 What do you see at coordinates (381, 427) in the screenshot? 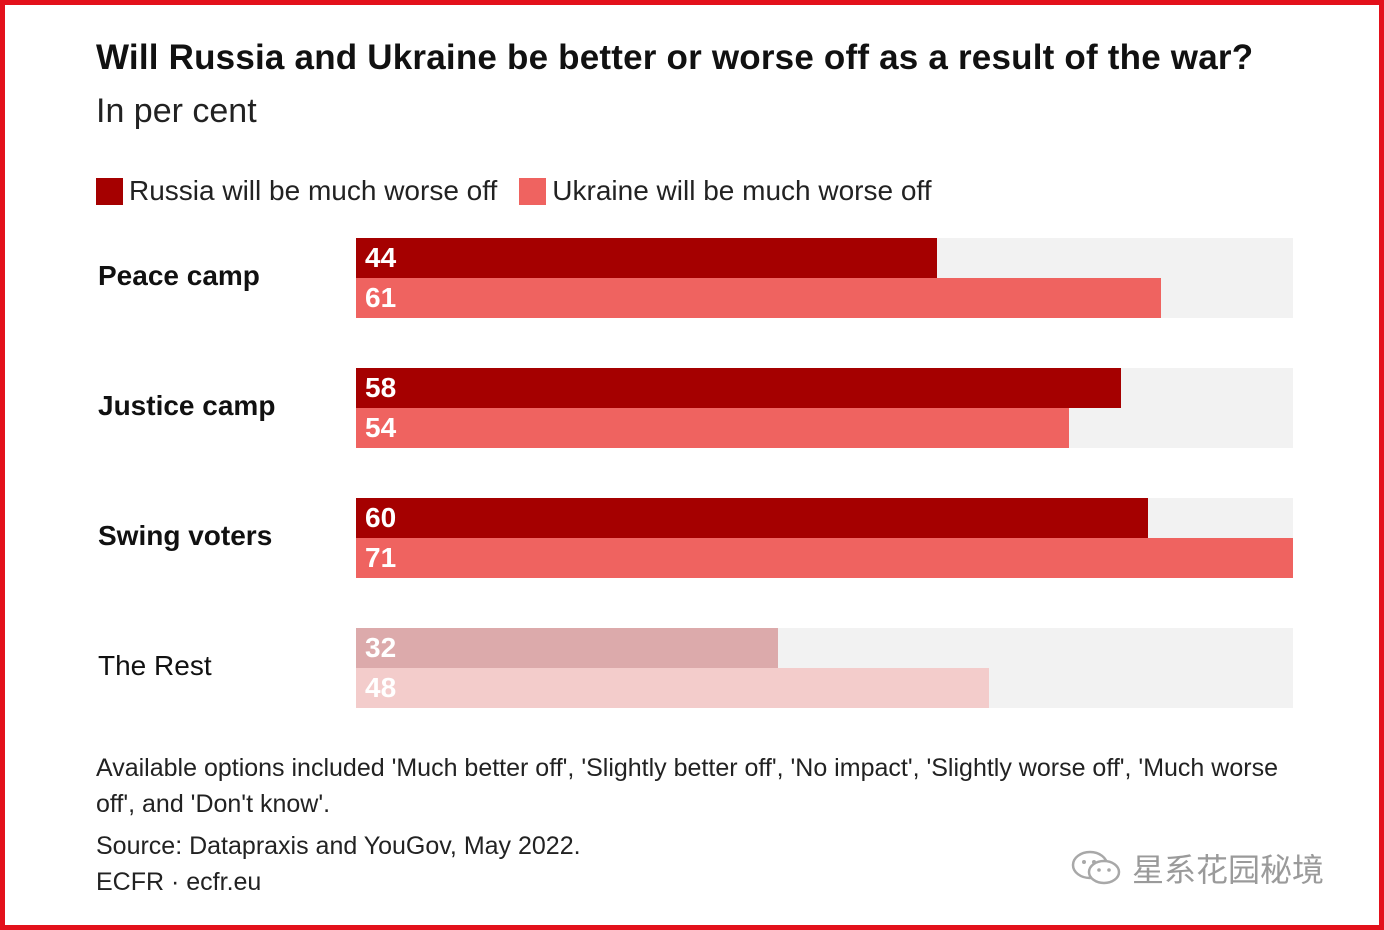
I see `bar-value-justice-camp-ukraine: 54` at bounding box center [381, 427].